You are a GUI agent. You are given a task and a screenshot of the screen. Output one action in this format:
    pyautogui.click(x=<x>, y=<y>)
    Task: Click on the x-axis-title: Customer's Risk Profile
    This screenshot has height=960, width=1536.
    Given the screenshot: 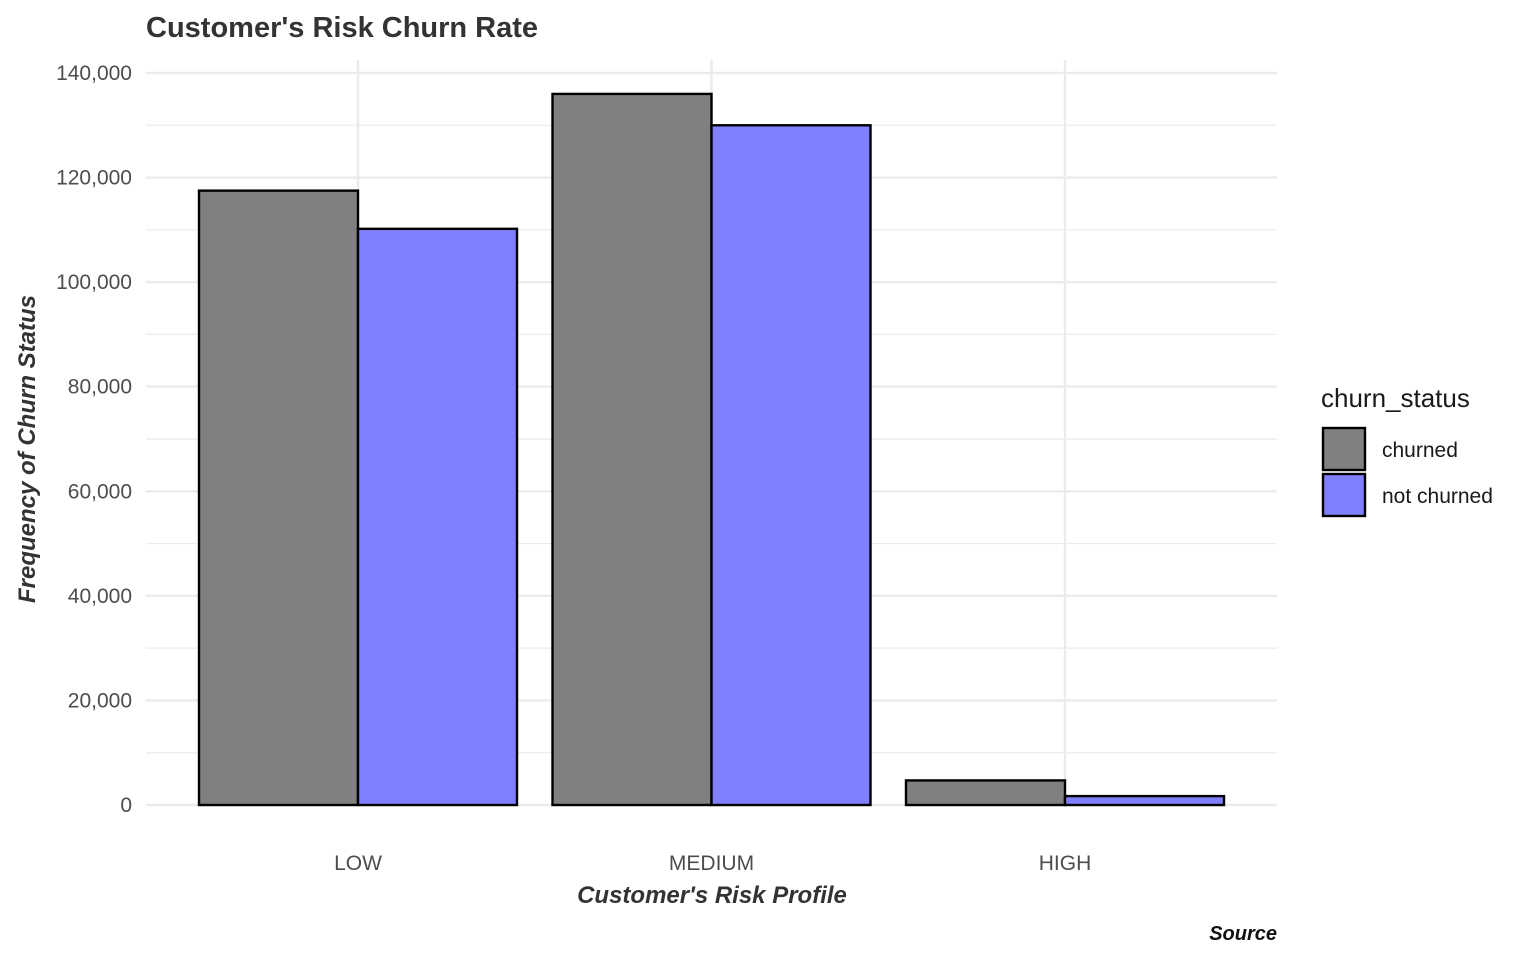 What is the action you would take?
    pyautogui.click(x=712, y=895)
    